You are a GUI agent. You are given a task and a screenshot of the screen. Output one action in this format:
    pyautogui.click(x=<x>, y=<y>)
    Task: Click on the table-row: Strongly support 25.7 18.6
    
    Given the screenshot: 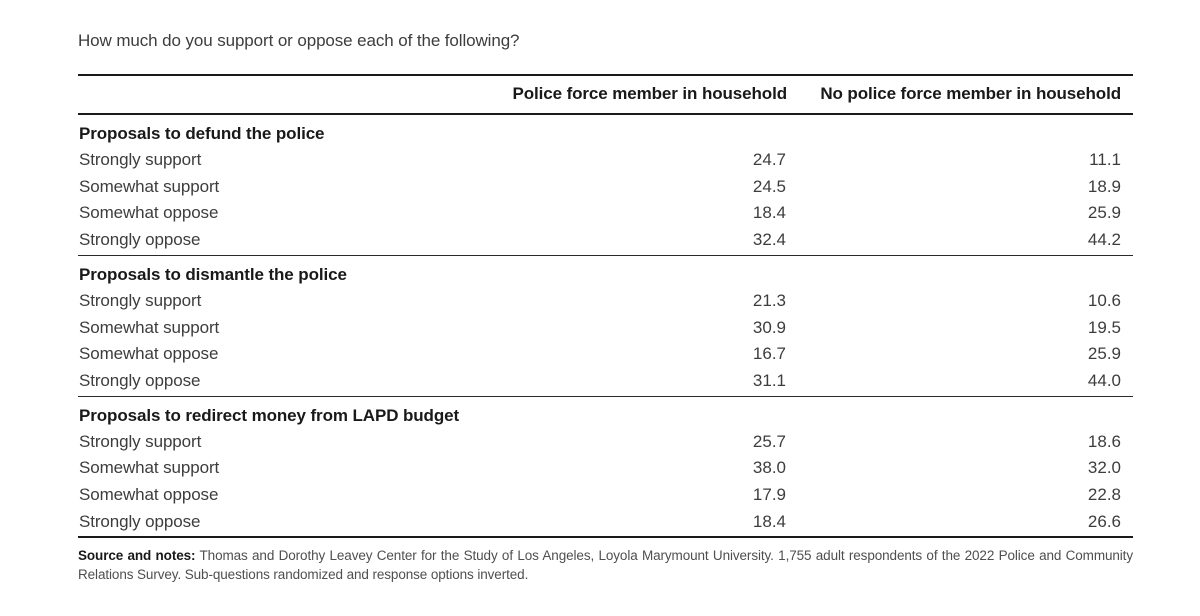 What is the action you would take?
    pyautogui.click(x=605, y=442)
    